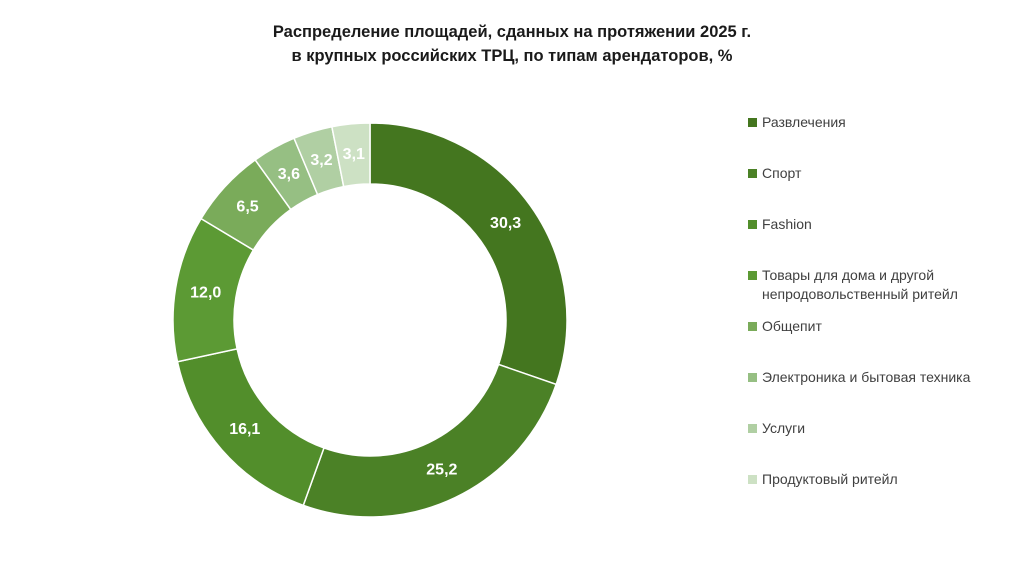 This screenshot has width=1024, height=566. I want to click on donut-data-label-5: 6,5, so click(247, 207).